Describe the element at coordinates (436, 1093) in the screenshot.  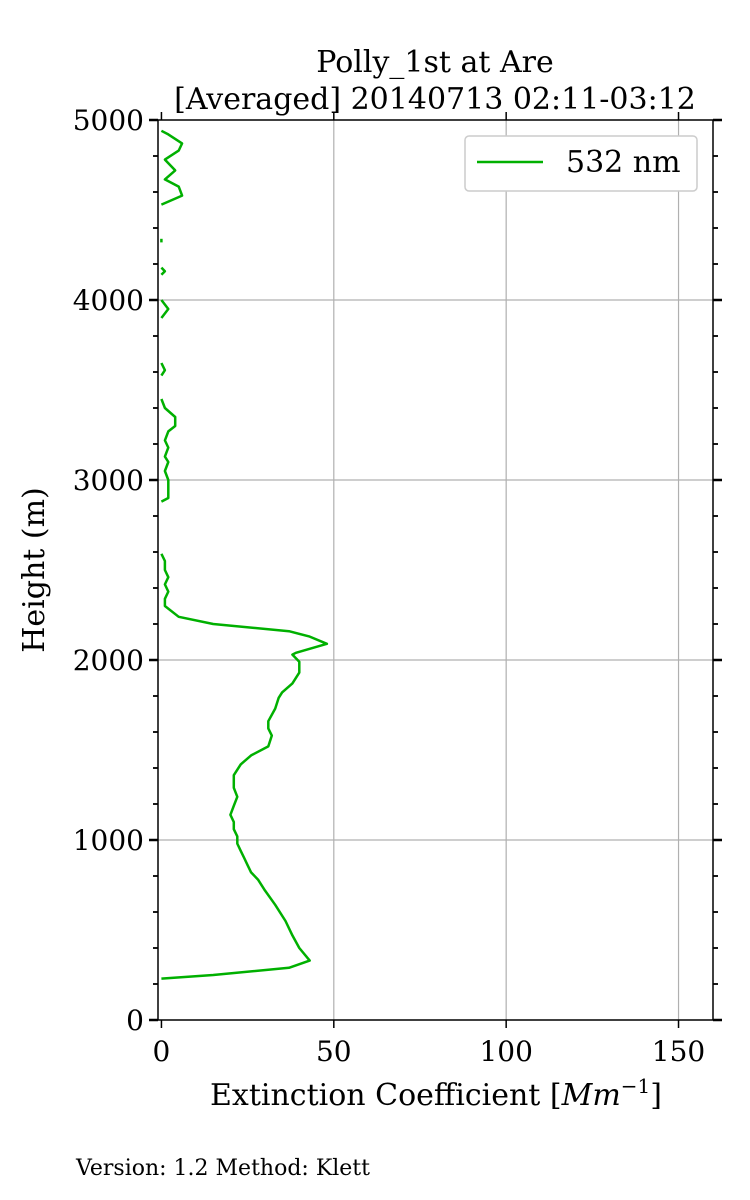
I see `x-axis-label: Extinction Coefficient [Mm−1]` at that location.